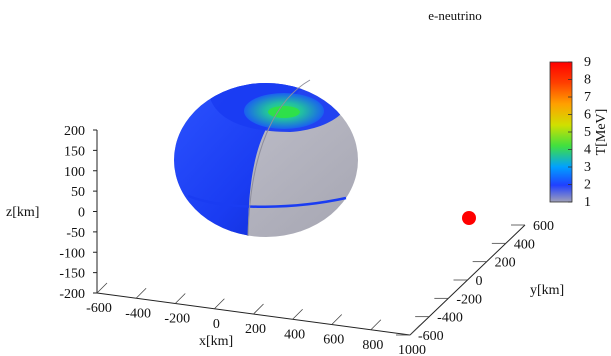  I want to click on colorbar-tick-label: 4, so click(587, 150).